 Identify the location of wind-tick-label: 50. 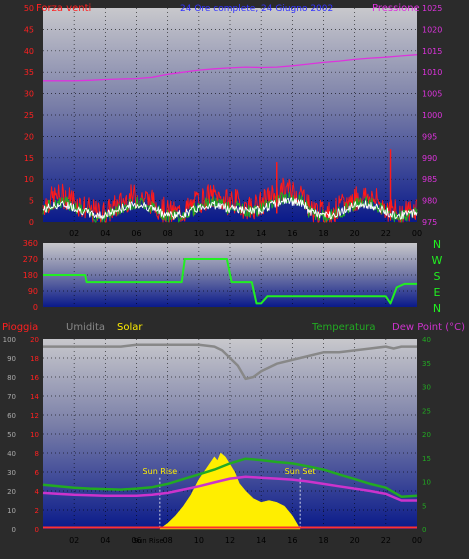
(29, 8).